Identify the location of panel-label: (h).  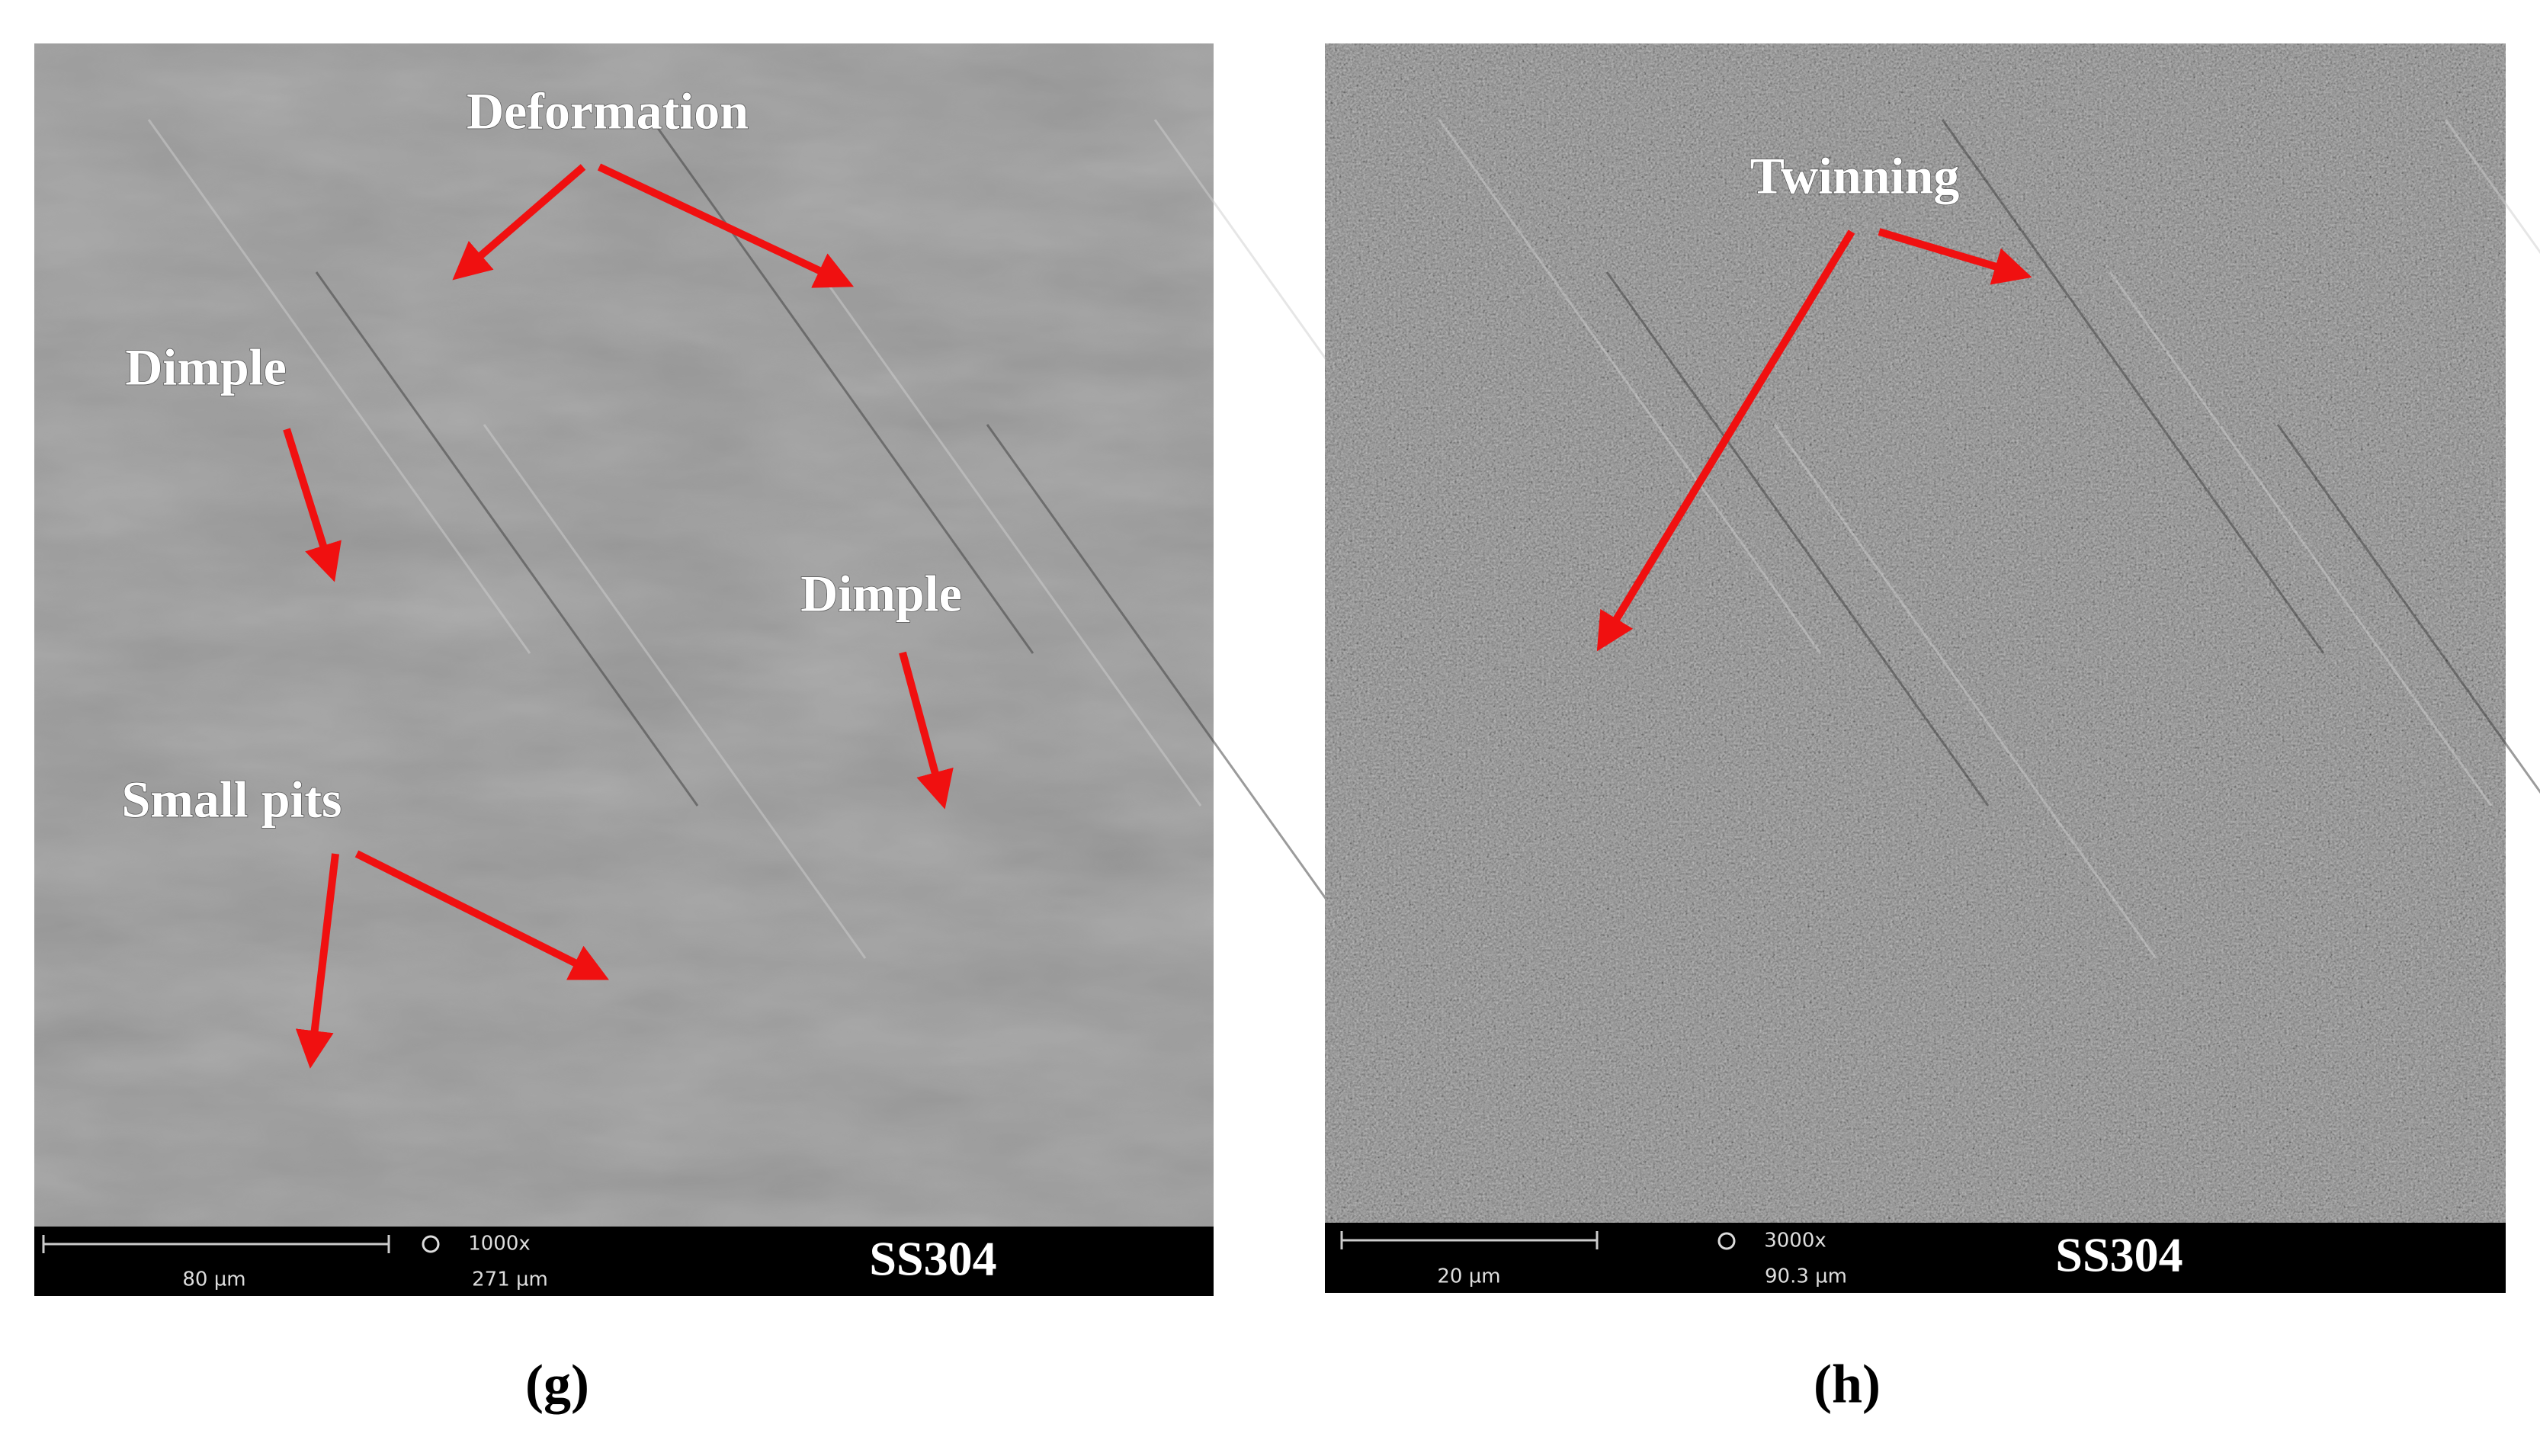
(1848, 1384).